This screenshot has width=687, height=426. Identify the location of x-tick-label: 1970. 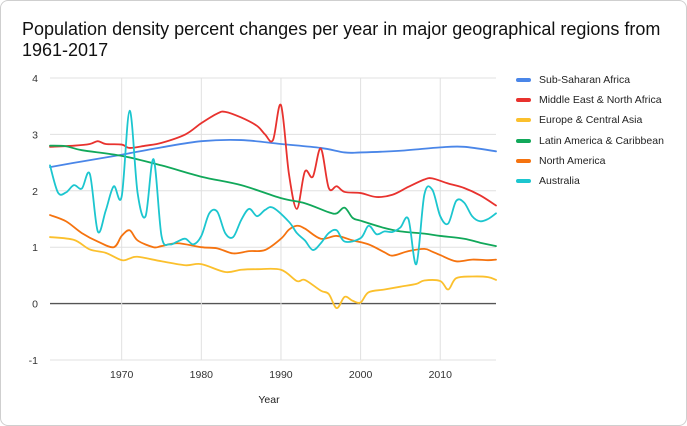
(122, 375).